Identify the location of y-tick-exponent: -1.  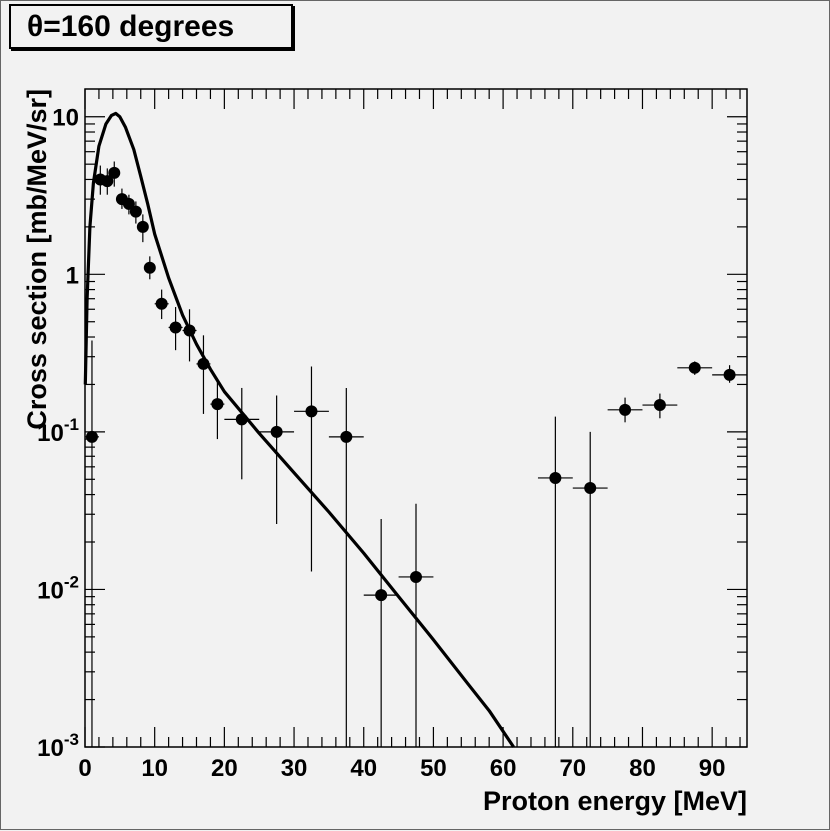
(71, 424).